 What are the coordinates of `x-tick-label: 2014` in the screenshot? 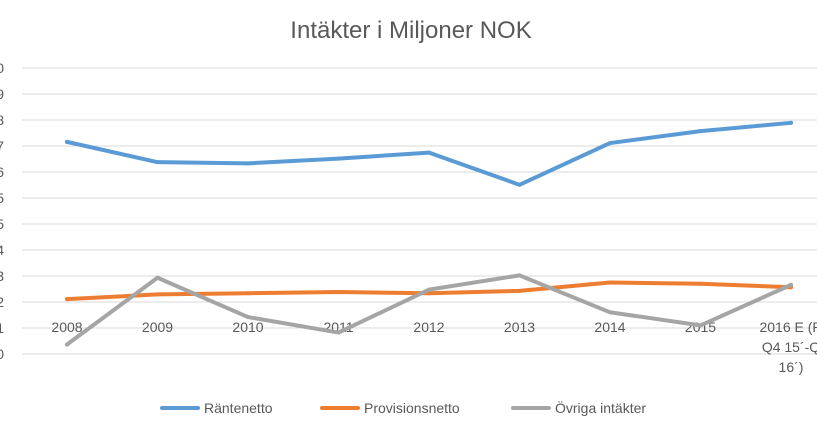 It's located at (609, 327).